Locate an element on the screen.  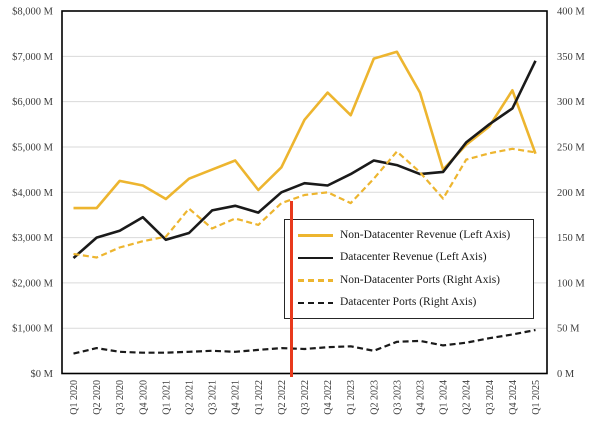
event-marker-vline is located at coordinates (291, 289).